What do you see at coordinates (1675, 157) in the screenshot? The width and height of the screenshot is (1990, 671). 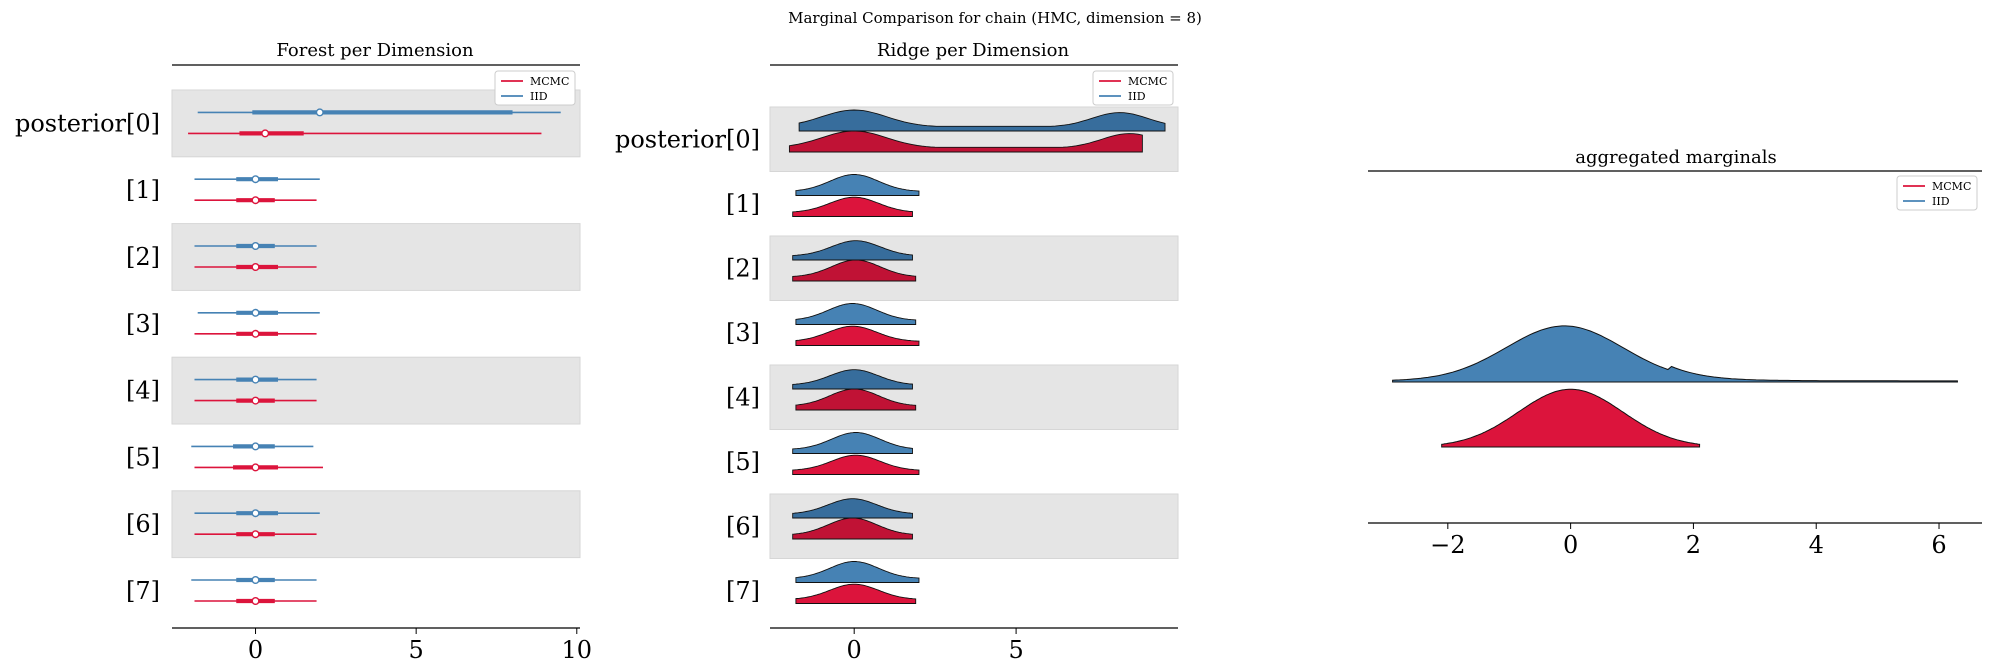 I see `aggregated-title: aggregated marginals` at bounding box center [1675, 157].